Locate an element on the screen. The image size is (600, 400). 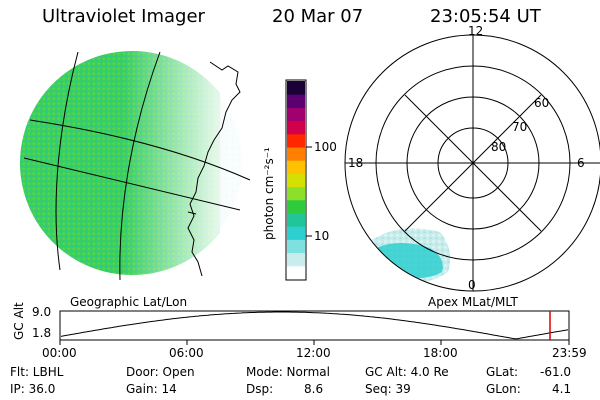
colorbar is located at coordinates (298, 180).